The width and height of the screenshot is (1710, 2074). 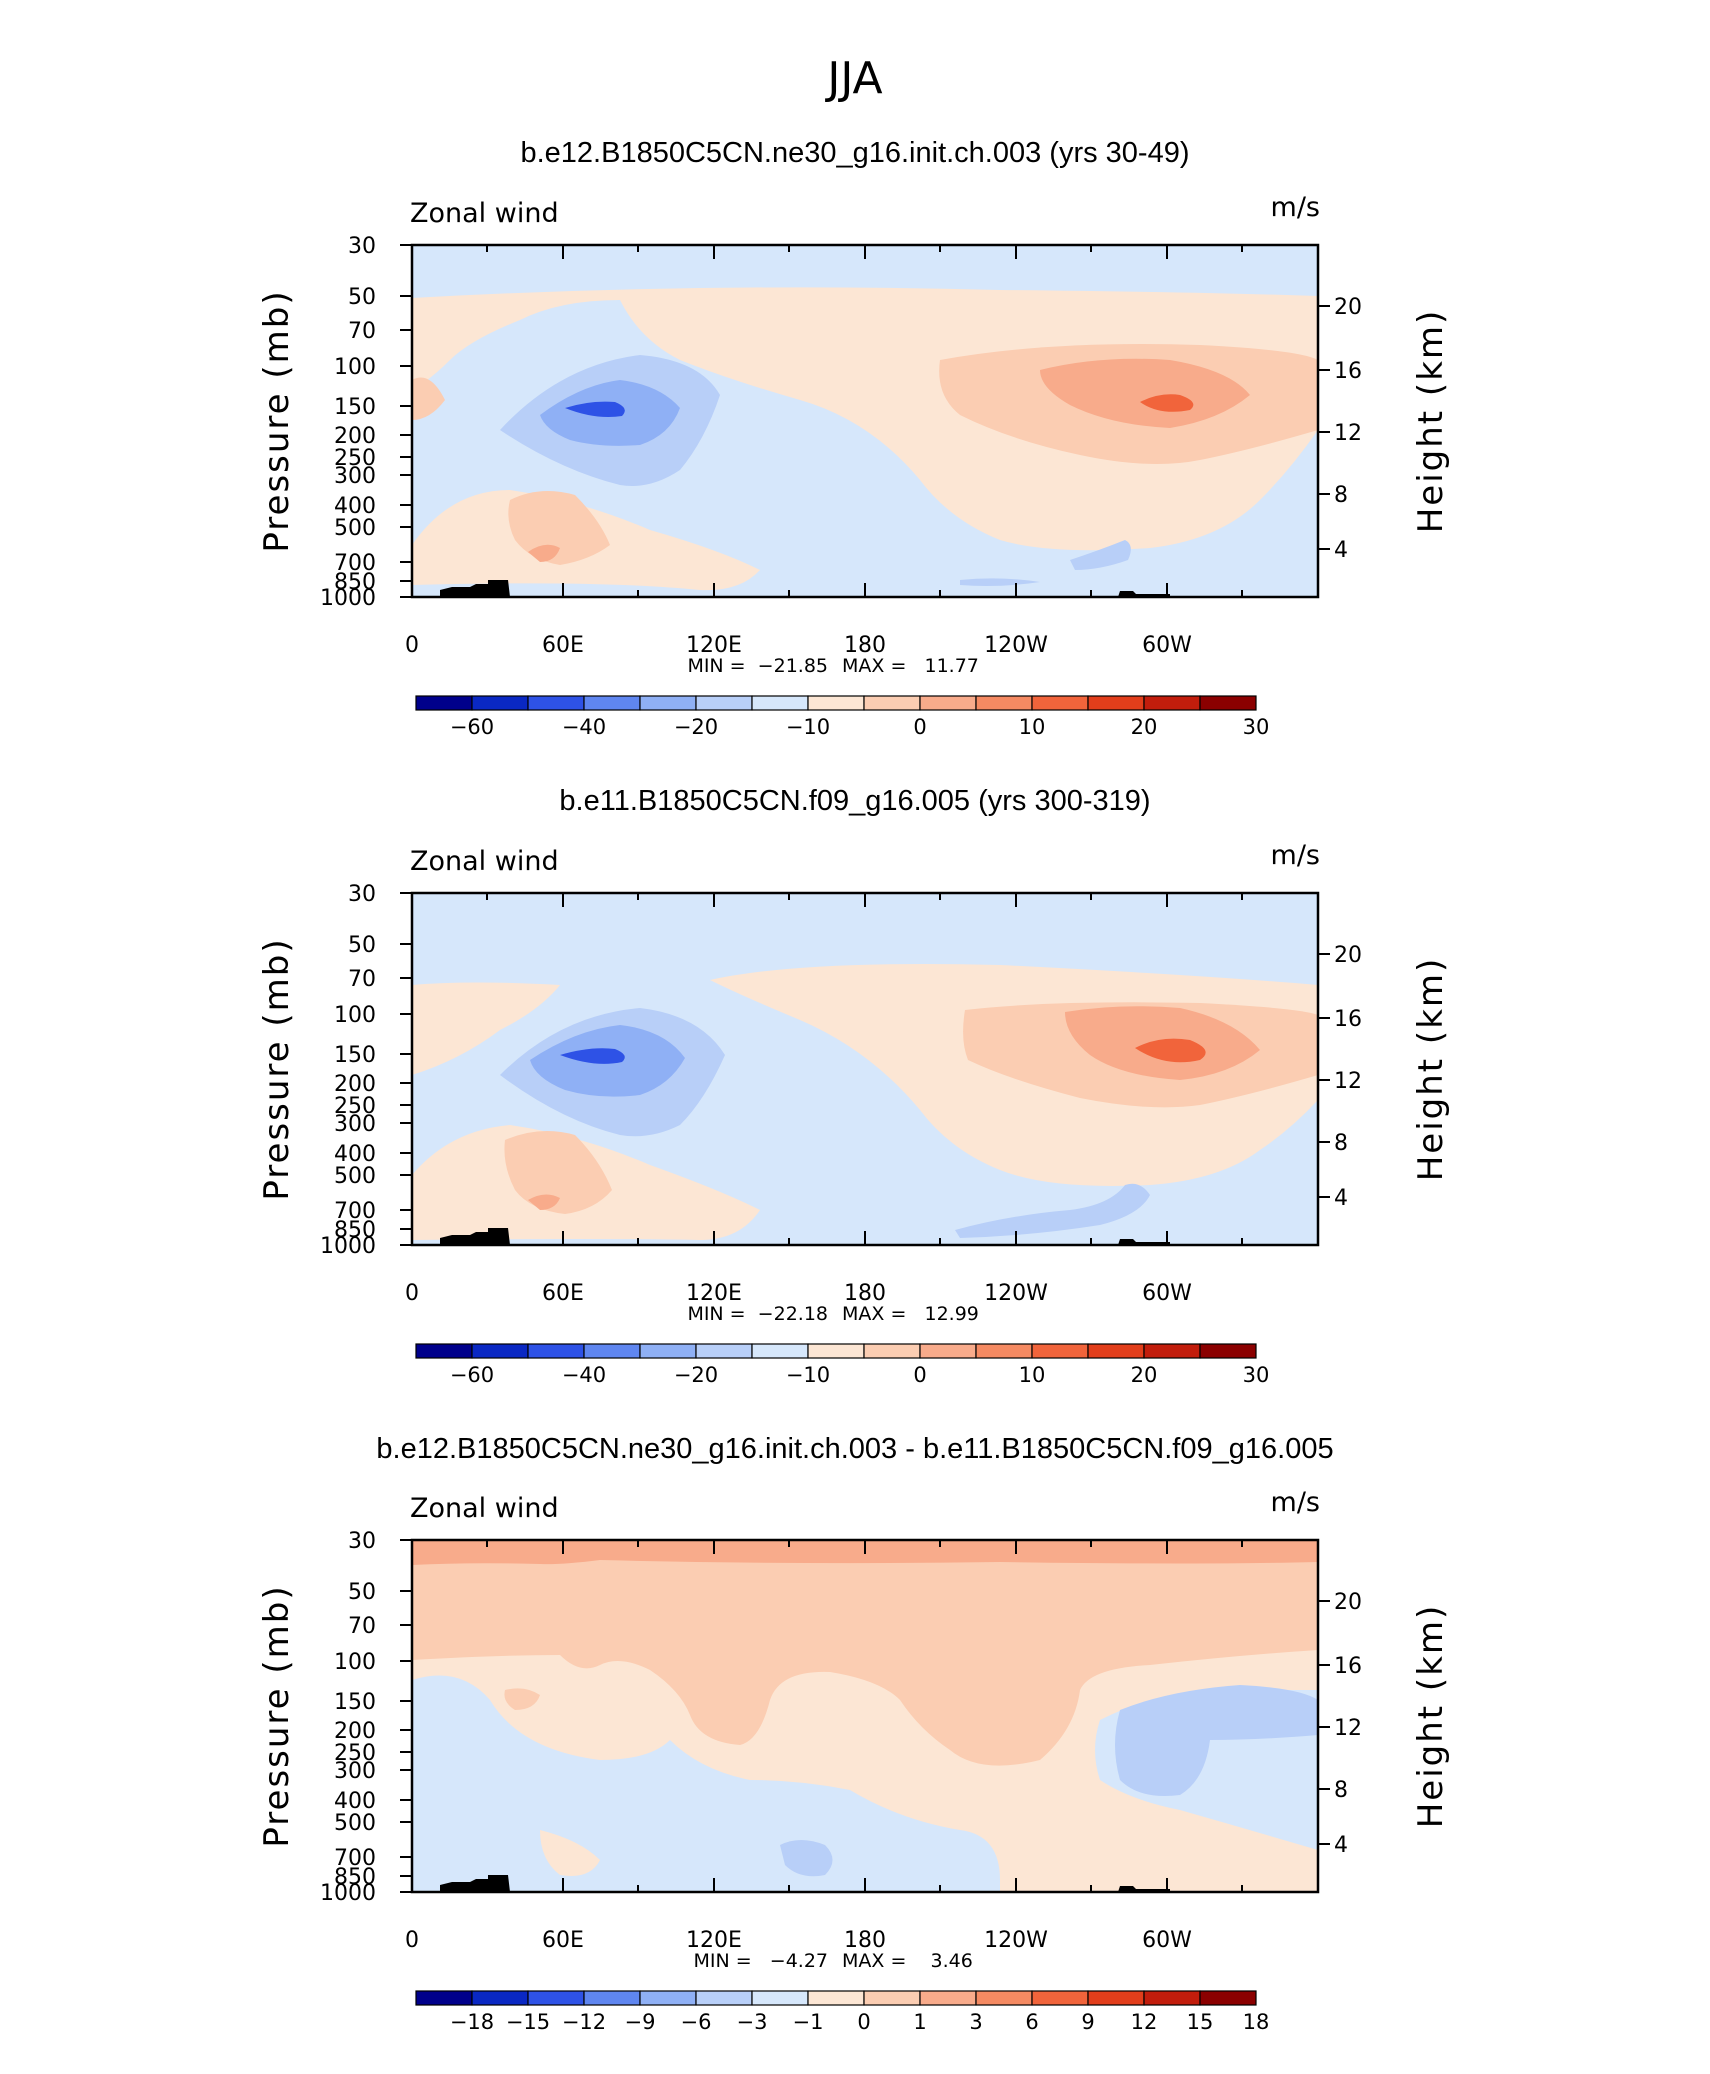 What do you see at coordinates (412, 645) in the screenshot?
I see `panel-1-xtick: 0` at bounding box center [412, 645].